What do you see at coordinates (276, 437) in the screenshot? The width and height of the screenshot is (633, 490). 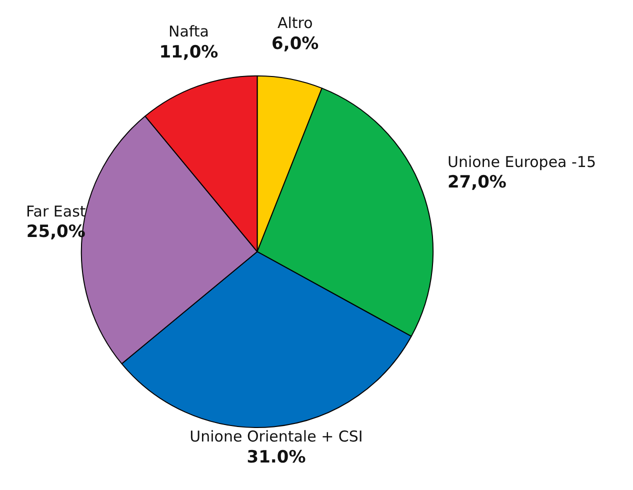 I see `slice-label: Unione Orientale + CSI` at bounding box center [276, 437].